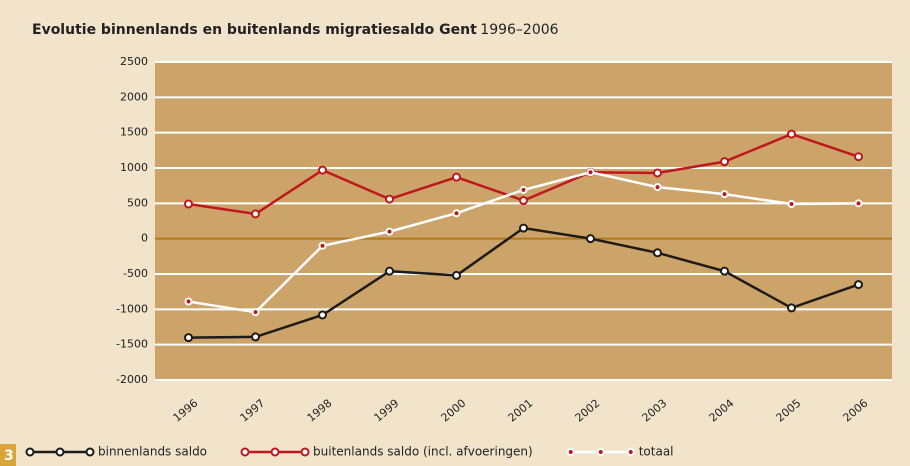 The height and width of the screenshot is (466, 910). Describe the element at coordinates (132, 379) in the screenshot. I see `y-tick-label: -2000` at that location.